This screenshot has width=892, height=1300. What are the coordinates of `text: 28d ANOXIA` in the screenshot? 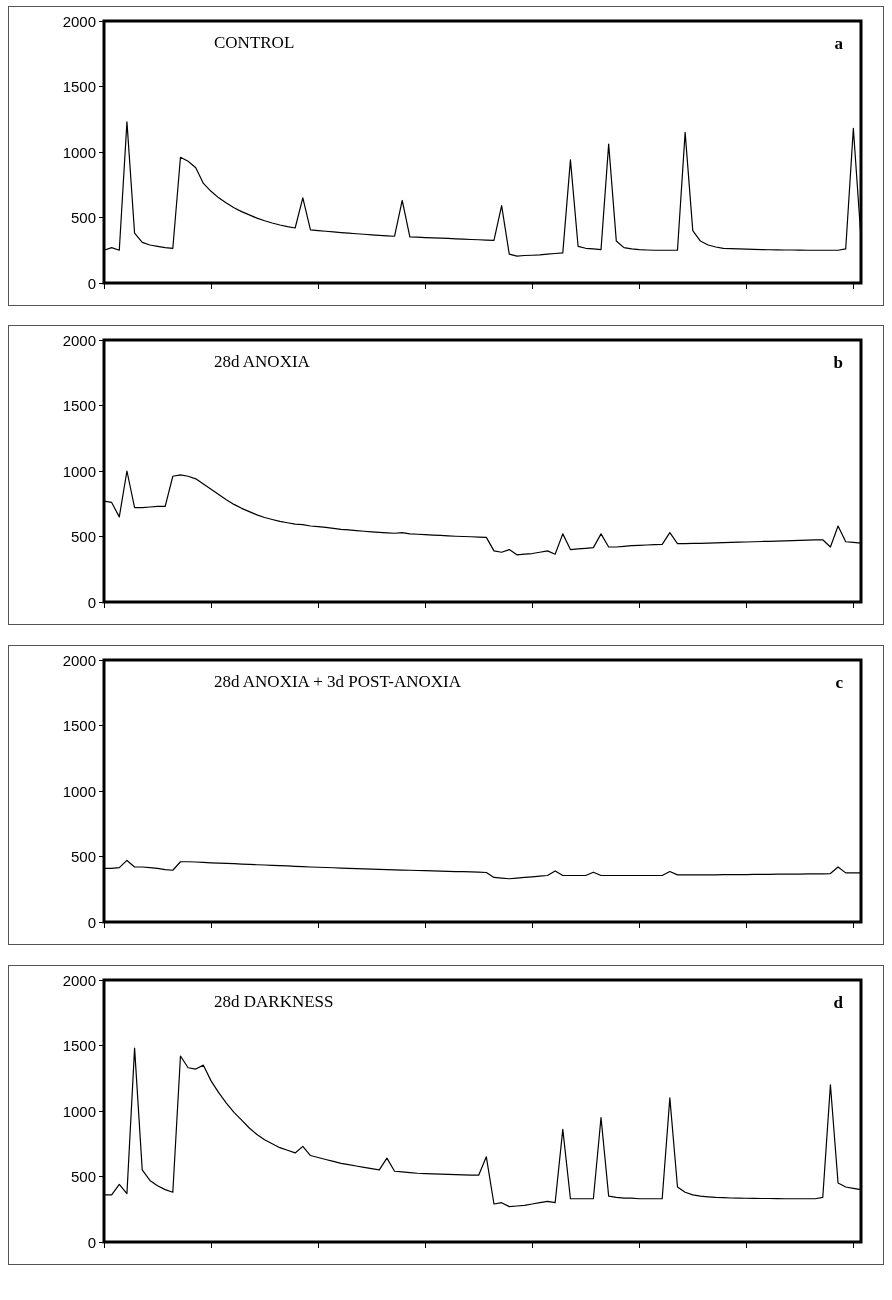 It's located at (262, 361).